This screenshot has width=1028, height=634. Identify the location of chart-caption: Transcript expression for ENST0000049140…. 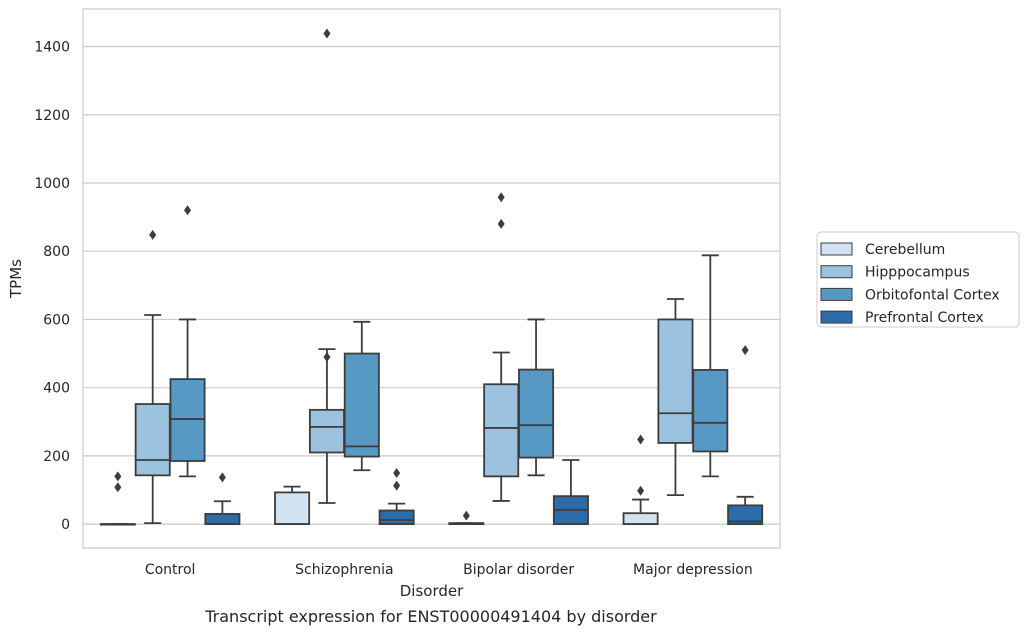
(430, 616).